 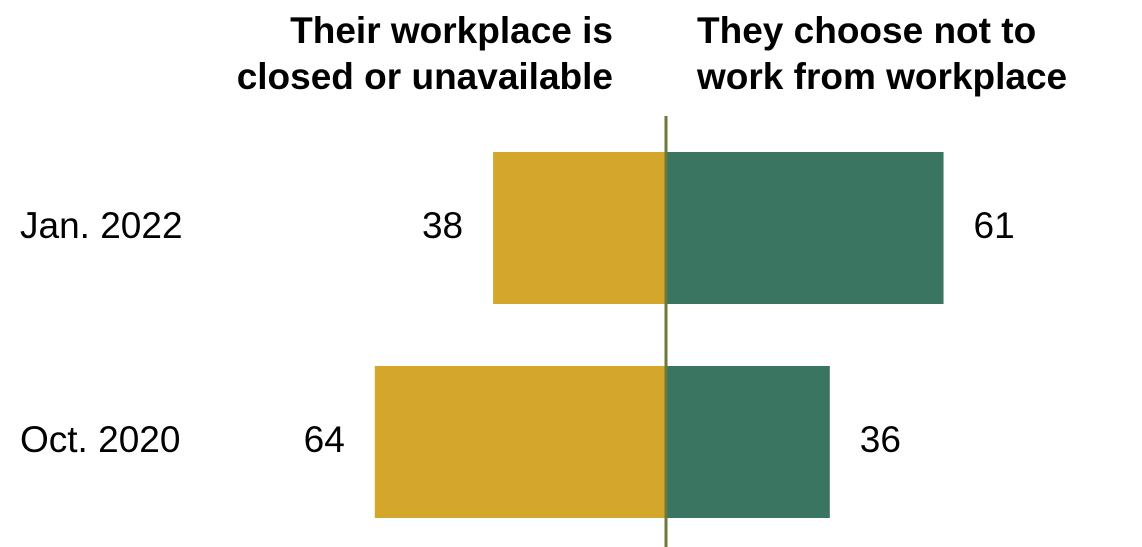 I want to click on value-label-left-oct-2020: 64, so click(x=324, y=439).